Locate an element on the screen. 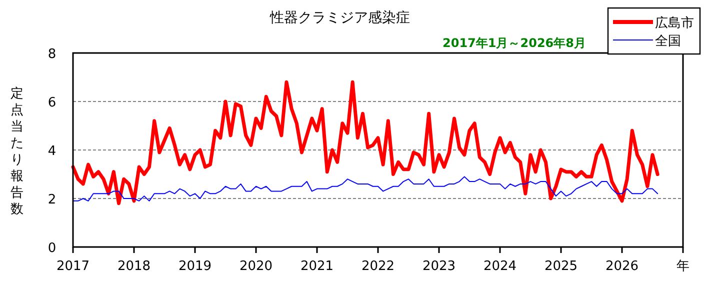 This screenshot has height=286, width=721. y-tick-label: 6 is located at coordinates (52, 103).